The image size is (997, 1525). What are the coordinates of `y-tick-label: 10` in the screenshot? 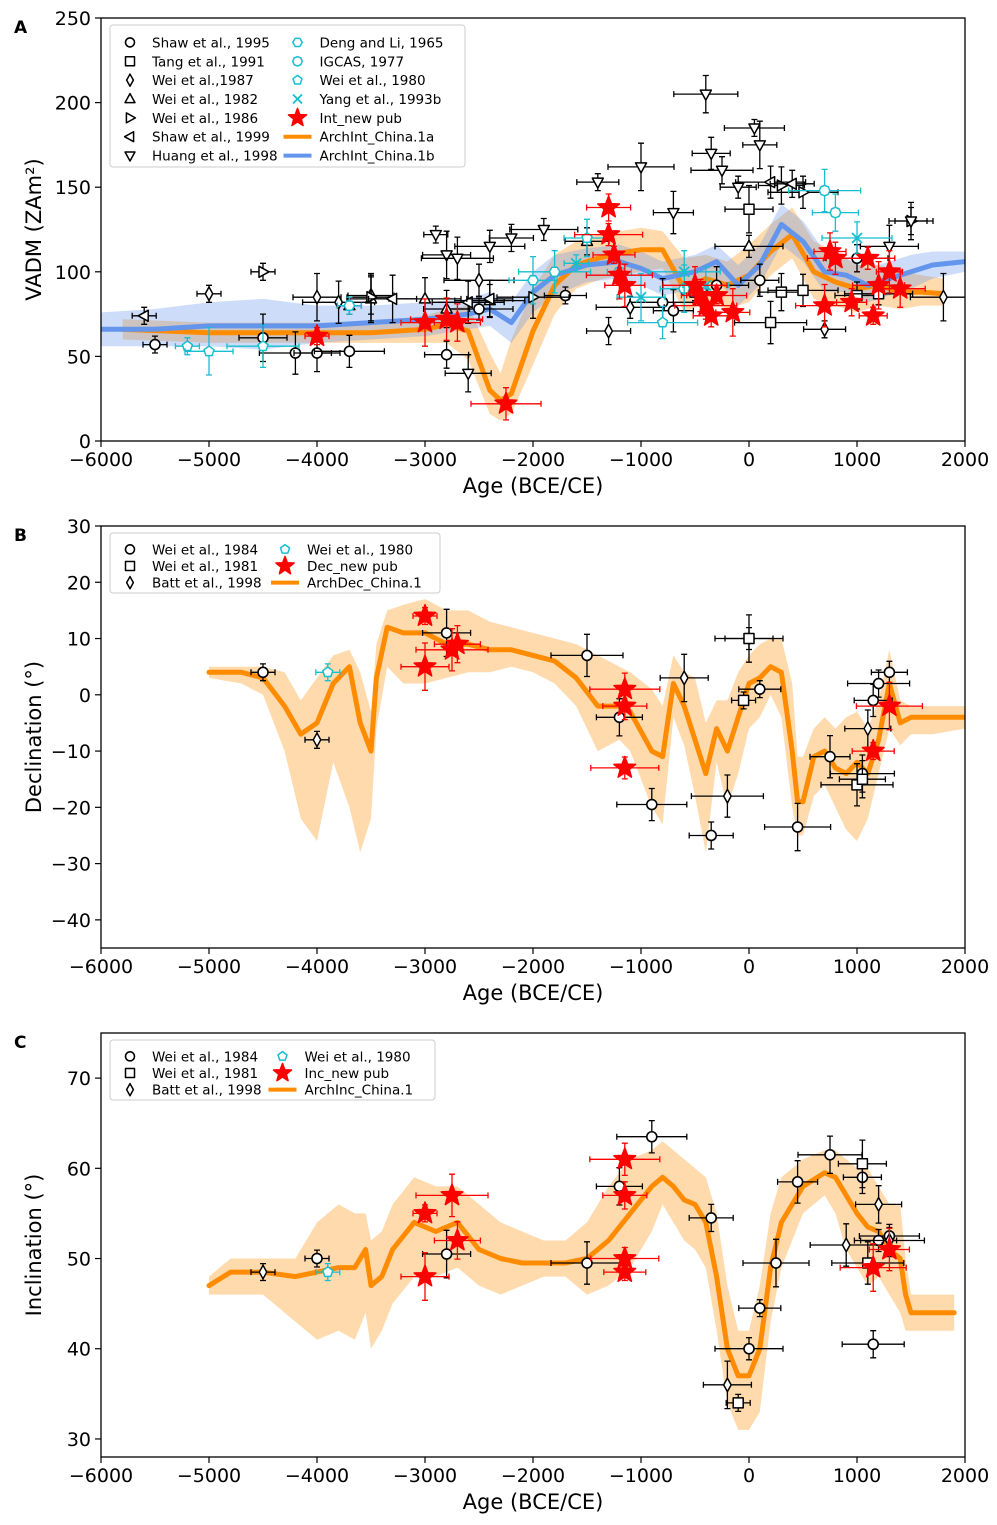 It's located at (79, 640).